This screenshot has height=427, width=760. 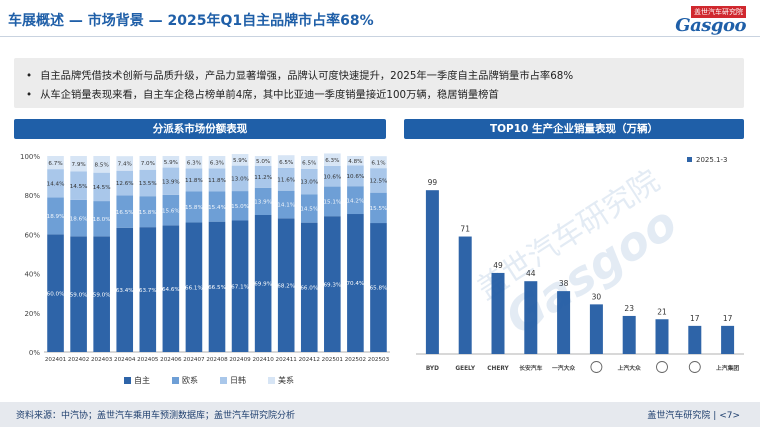 I want to click on data-label: 30, so click(x=597, y=296).